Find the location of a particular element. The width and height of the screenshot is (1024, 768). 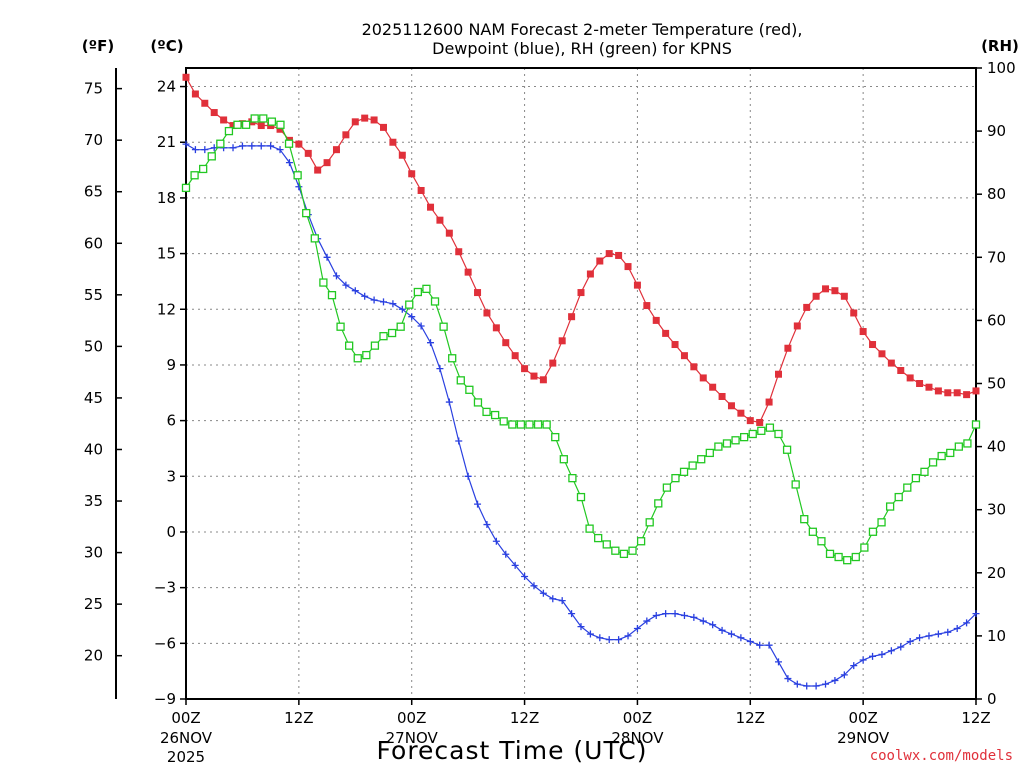

fahrenheit-tick-label: 55 is located at coordinates (93, 295).